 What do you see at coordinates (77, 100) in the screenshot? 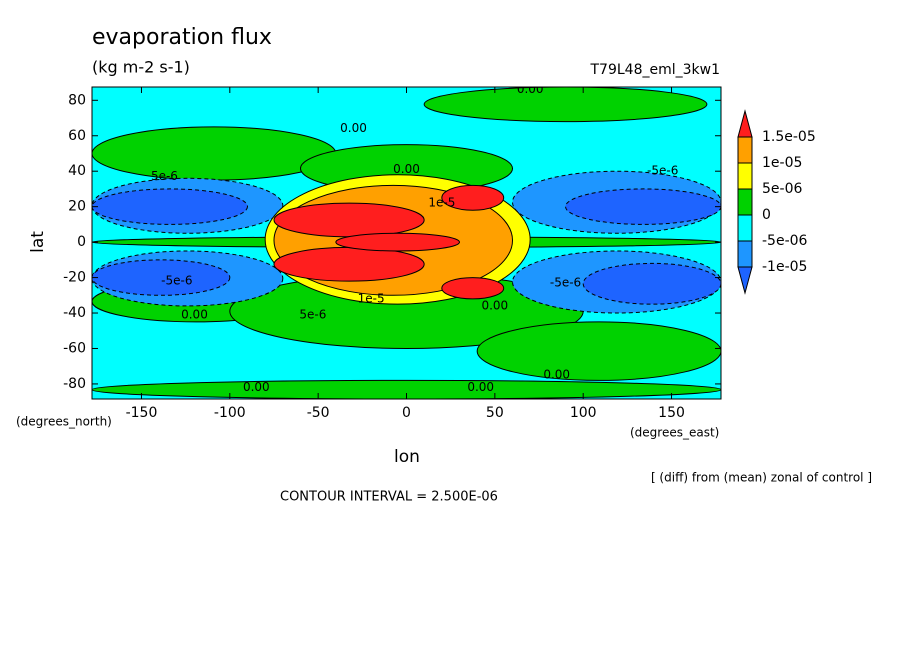
I see `y-tick-label: 80` at bounding box center [77, 100].